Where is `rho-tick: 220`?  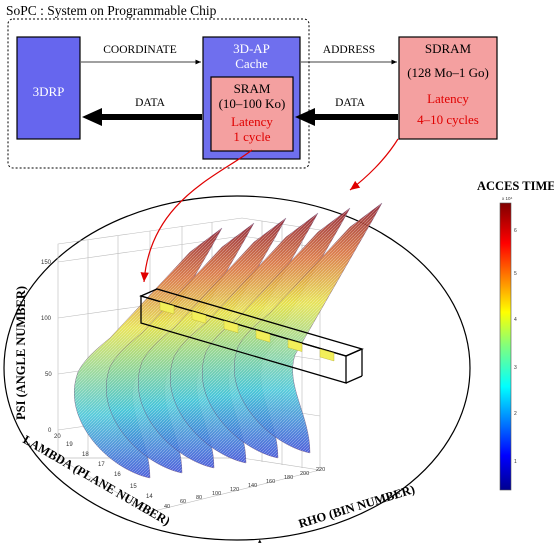
rho-tick: 220 is located at coordinates (320, 470).